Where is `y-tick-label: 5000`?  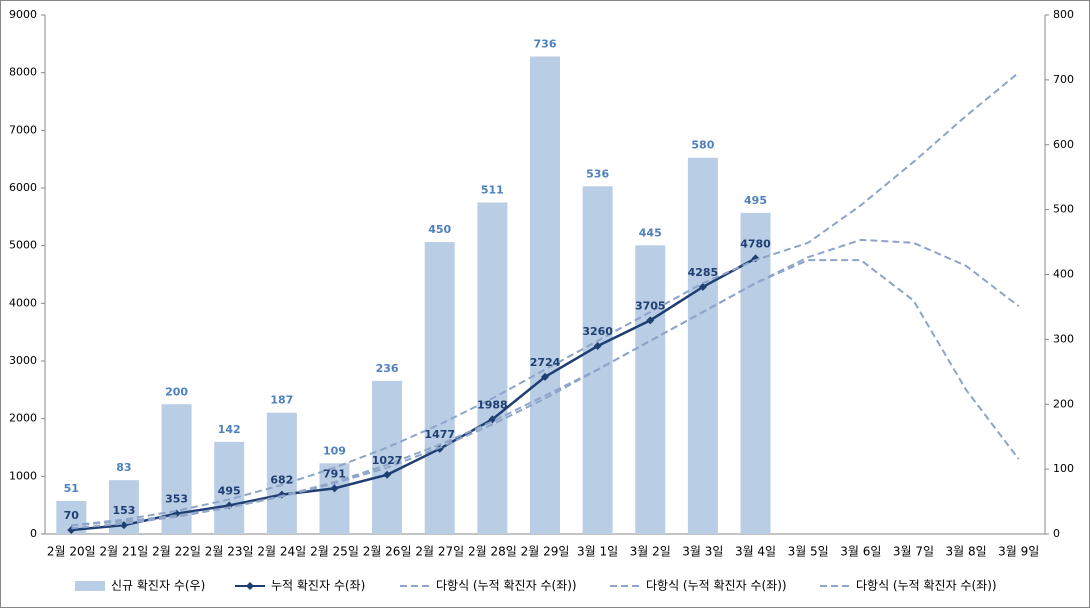 y-tick-label: 5000 is located at coordinates (23, 245).